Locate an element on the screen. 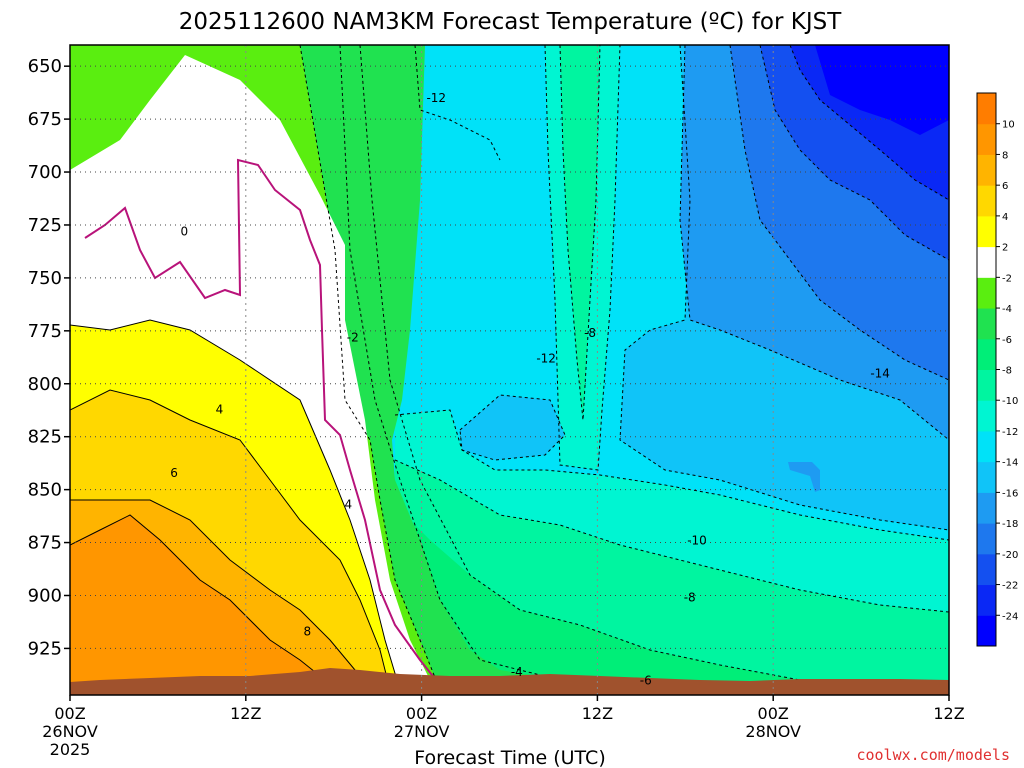 The height and width of the screenshot is (768, 1024). contour-label: -2 is located at coordinates (353, 337).